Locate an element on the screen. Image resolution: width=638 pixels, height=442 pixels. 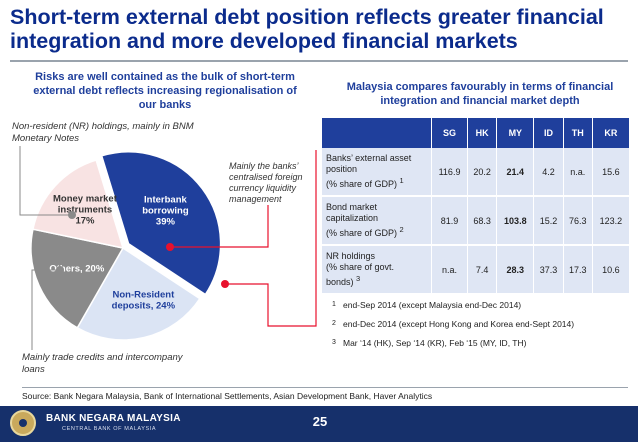
pie-slice-interbank-borrowing is located at coordinates (161, 223).